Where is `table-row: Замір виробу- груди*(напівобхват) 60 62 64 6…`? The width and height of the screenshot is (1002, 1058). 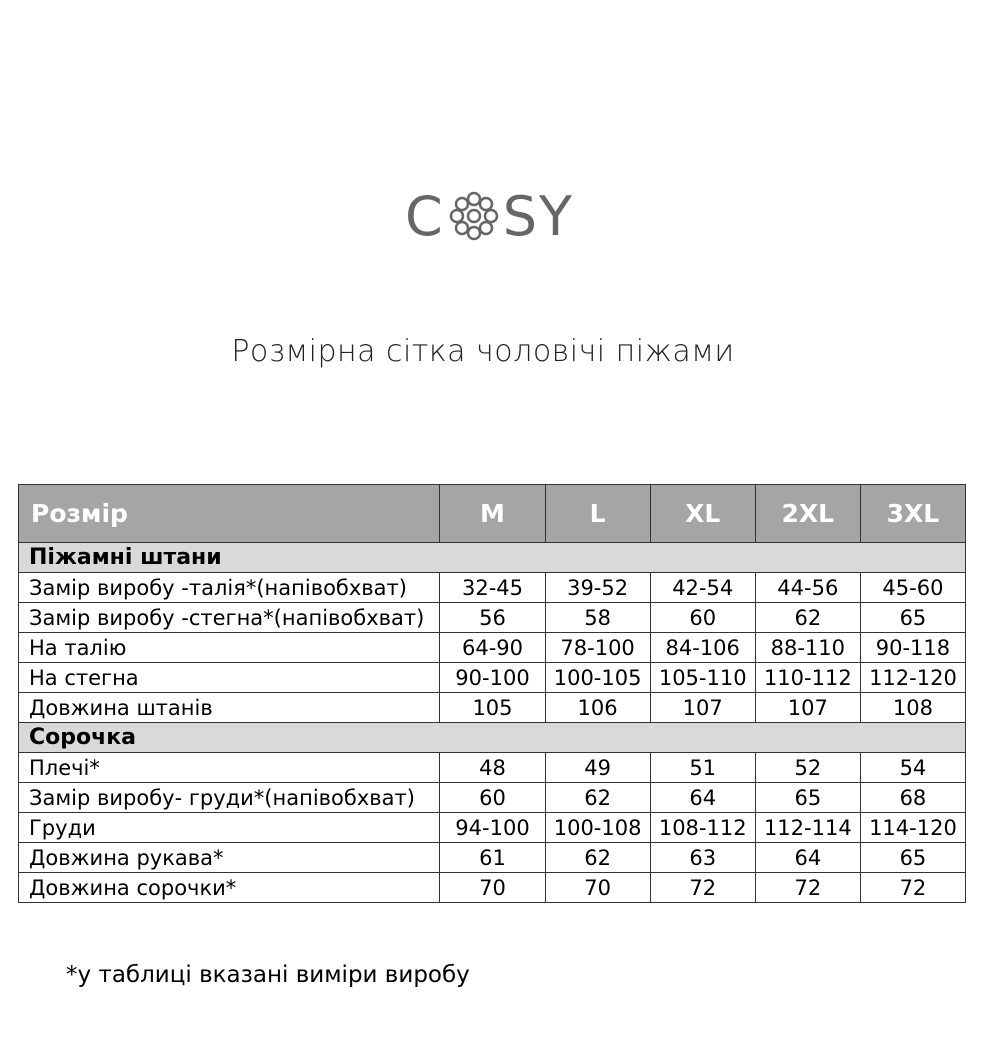
table-row: Замір виробу- груди*(напівобхват) 60 62 64 6… is located at coordinates (492, 797).